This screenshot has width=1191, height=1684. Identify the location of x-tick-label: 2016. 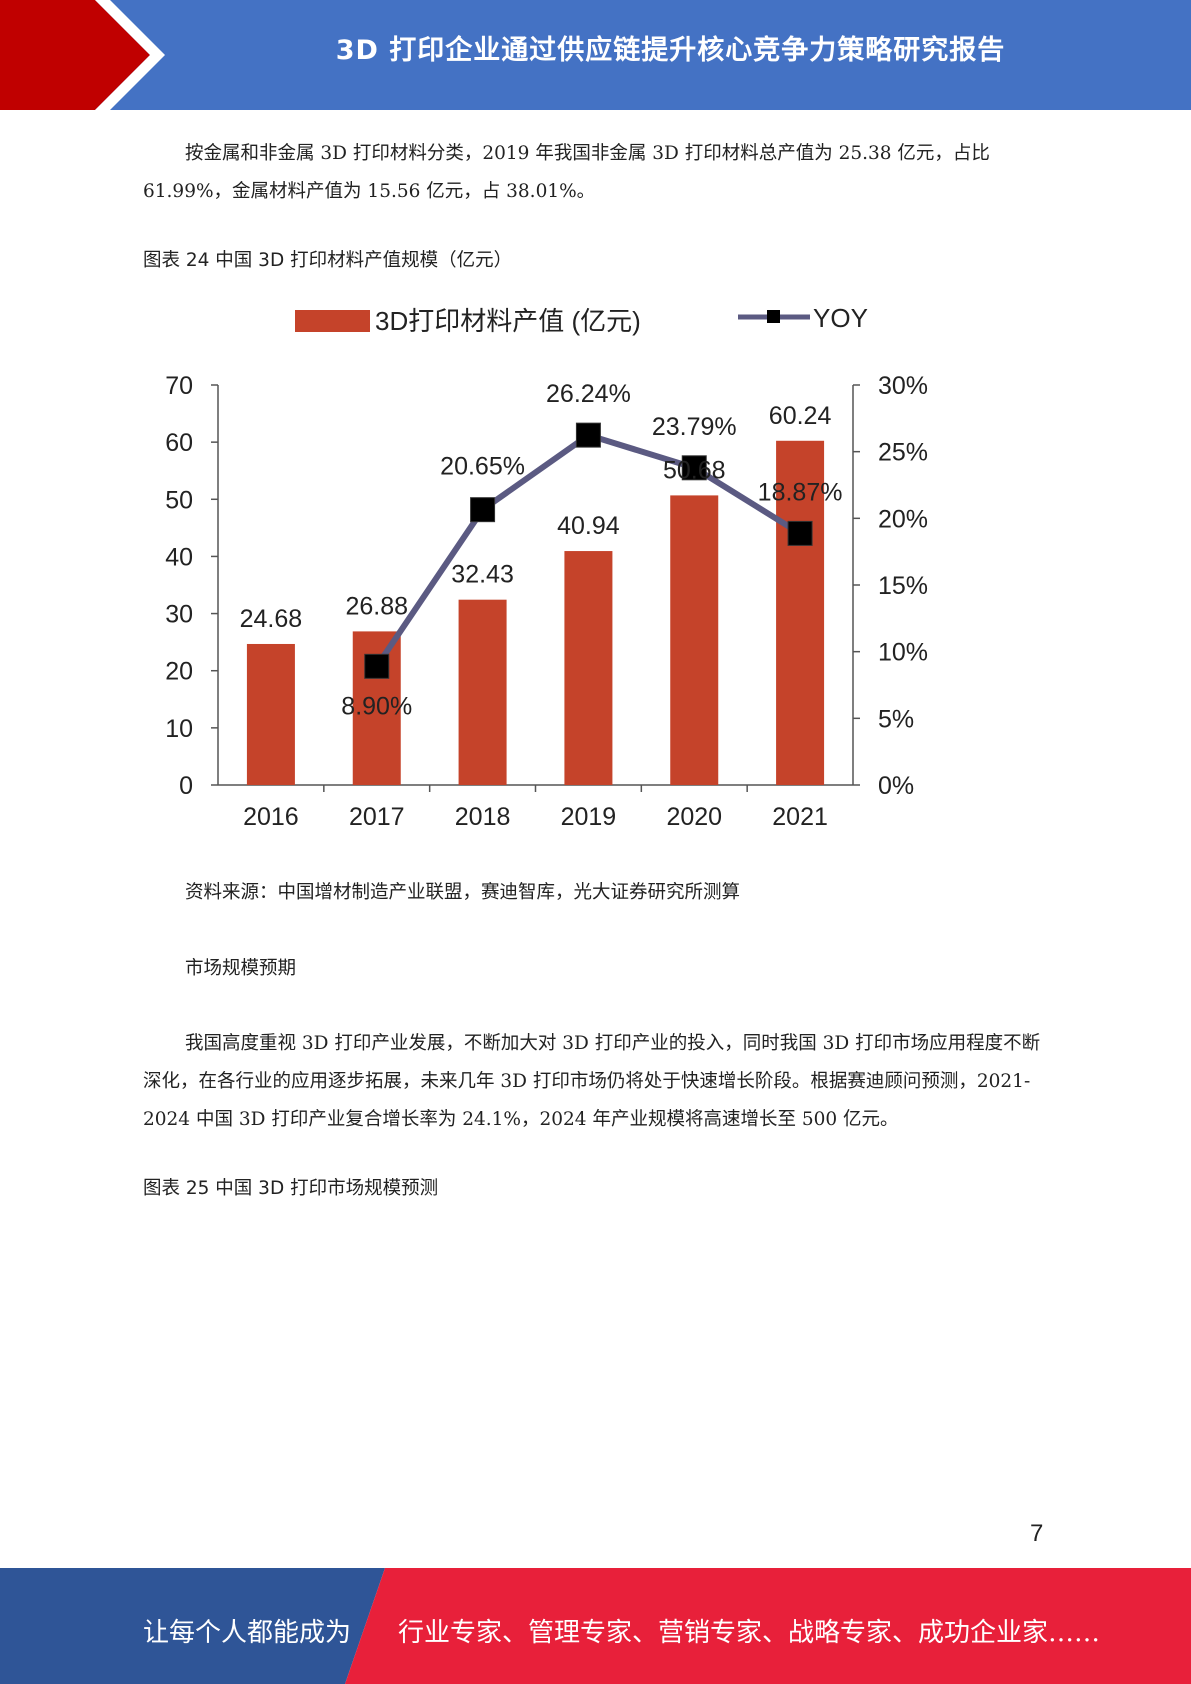
(271, 817).